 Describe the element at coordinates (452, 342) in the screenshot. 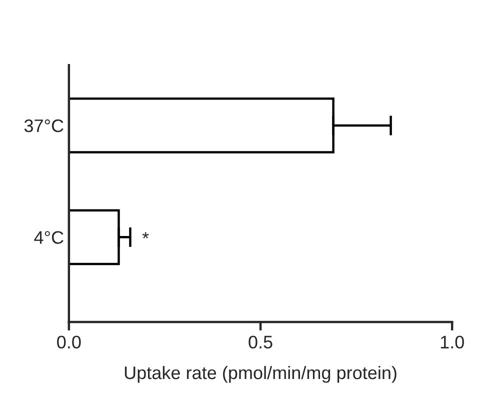

I see `x-tick-label: 1.0` at that location.